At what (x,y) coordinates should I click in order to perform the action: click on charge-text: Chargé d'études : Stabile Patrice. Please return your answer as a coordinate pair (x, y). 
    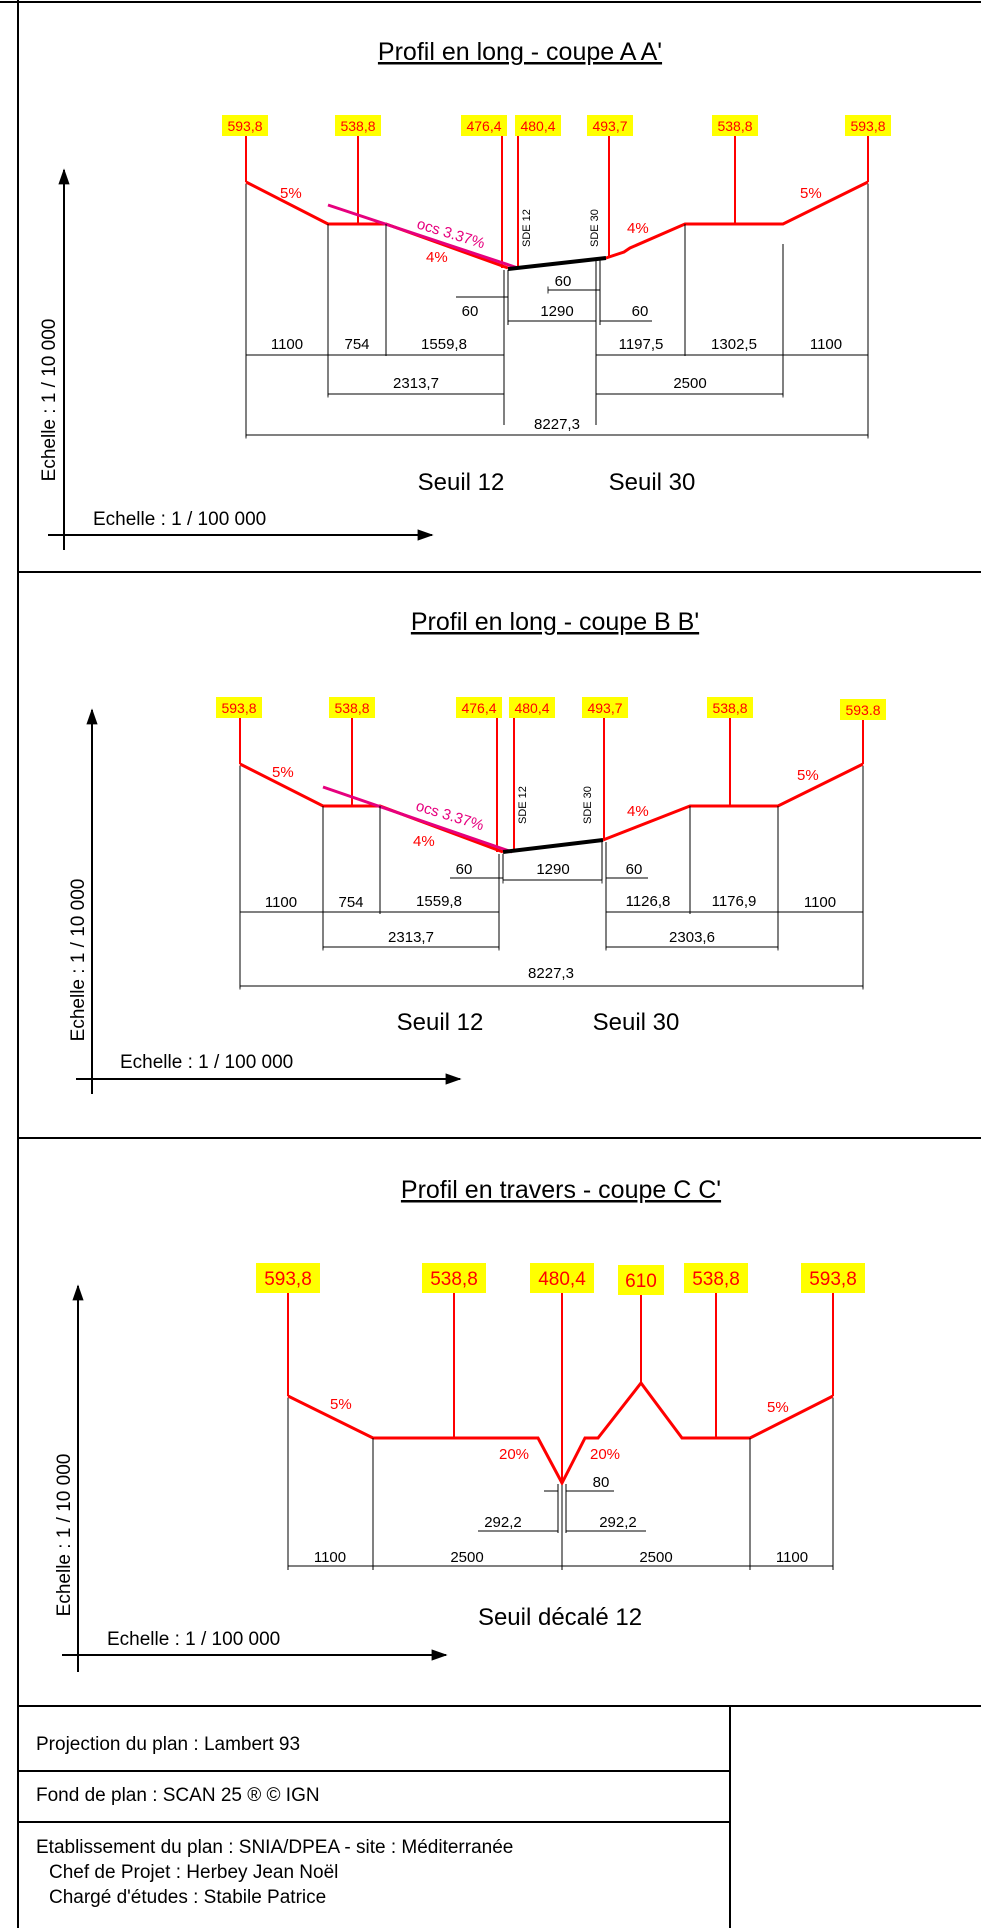
    Looking at the image, I should click on (187, 1897).